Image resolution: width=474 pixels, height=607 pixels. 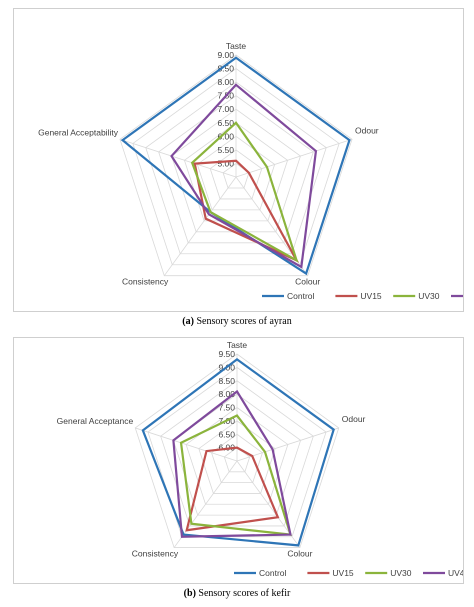 I want to click on tick-label: 5.50, so click(x=225, y=150).